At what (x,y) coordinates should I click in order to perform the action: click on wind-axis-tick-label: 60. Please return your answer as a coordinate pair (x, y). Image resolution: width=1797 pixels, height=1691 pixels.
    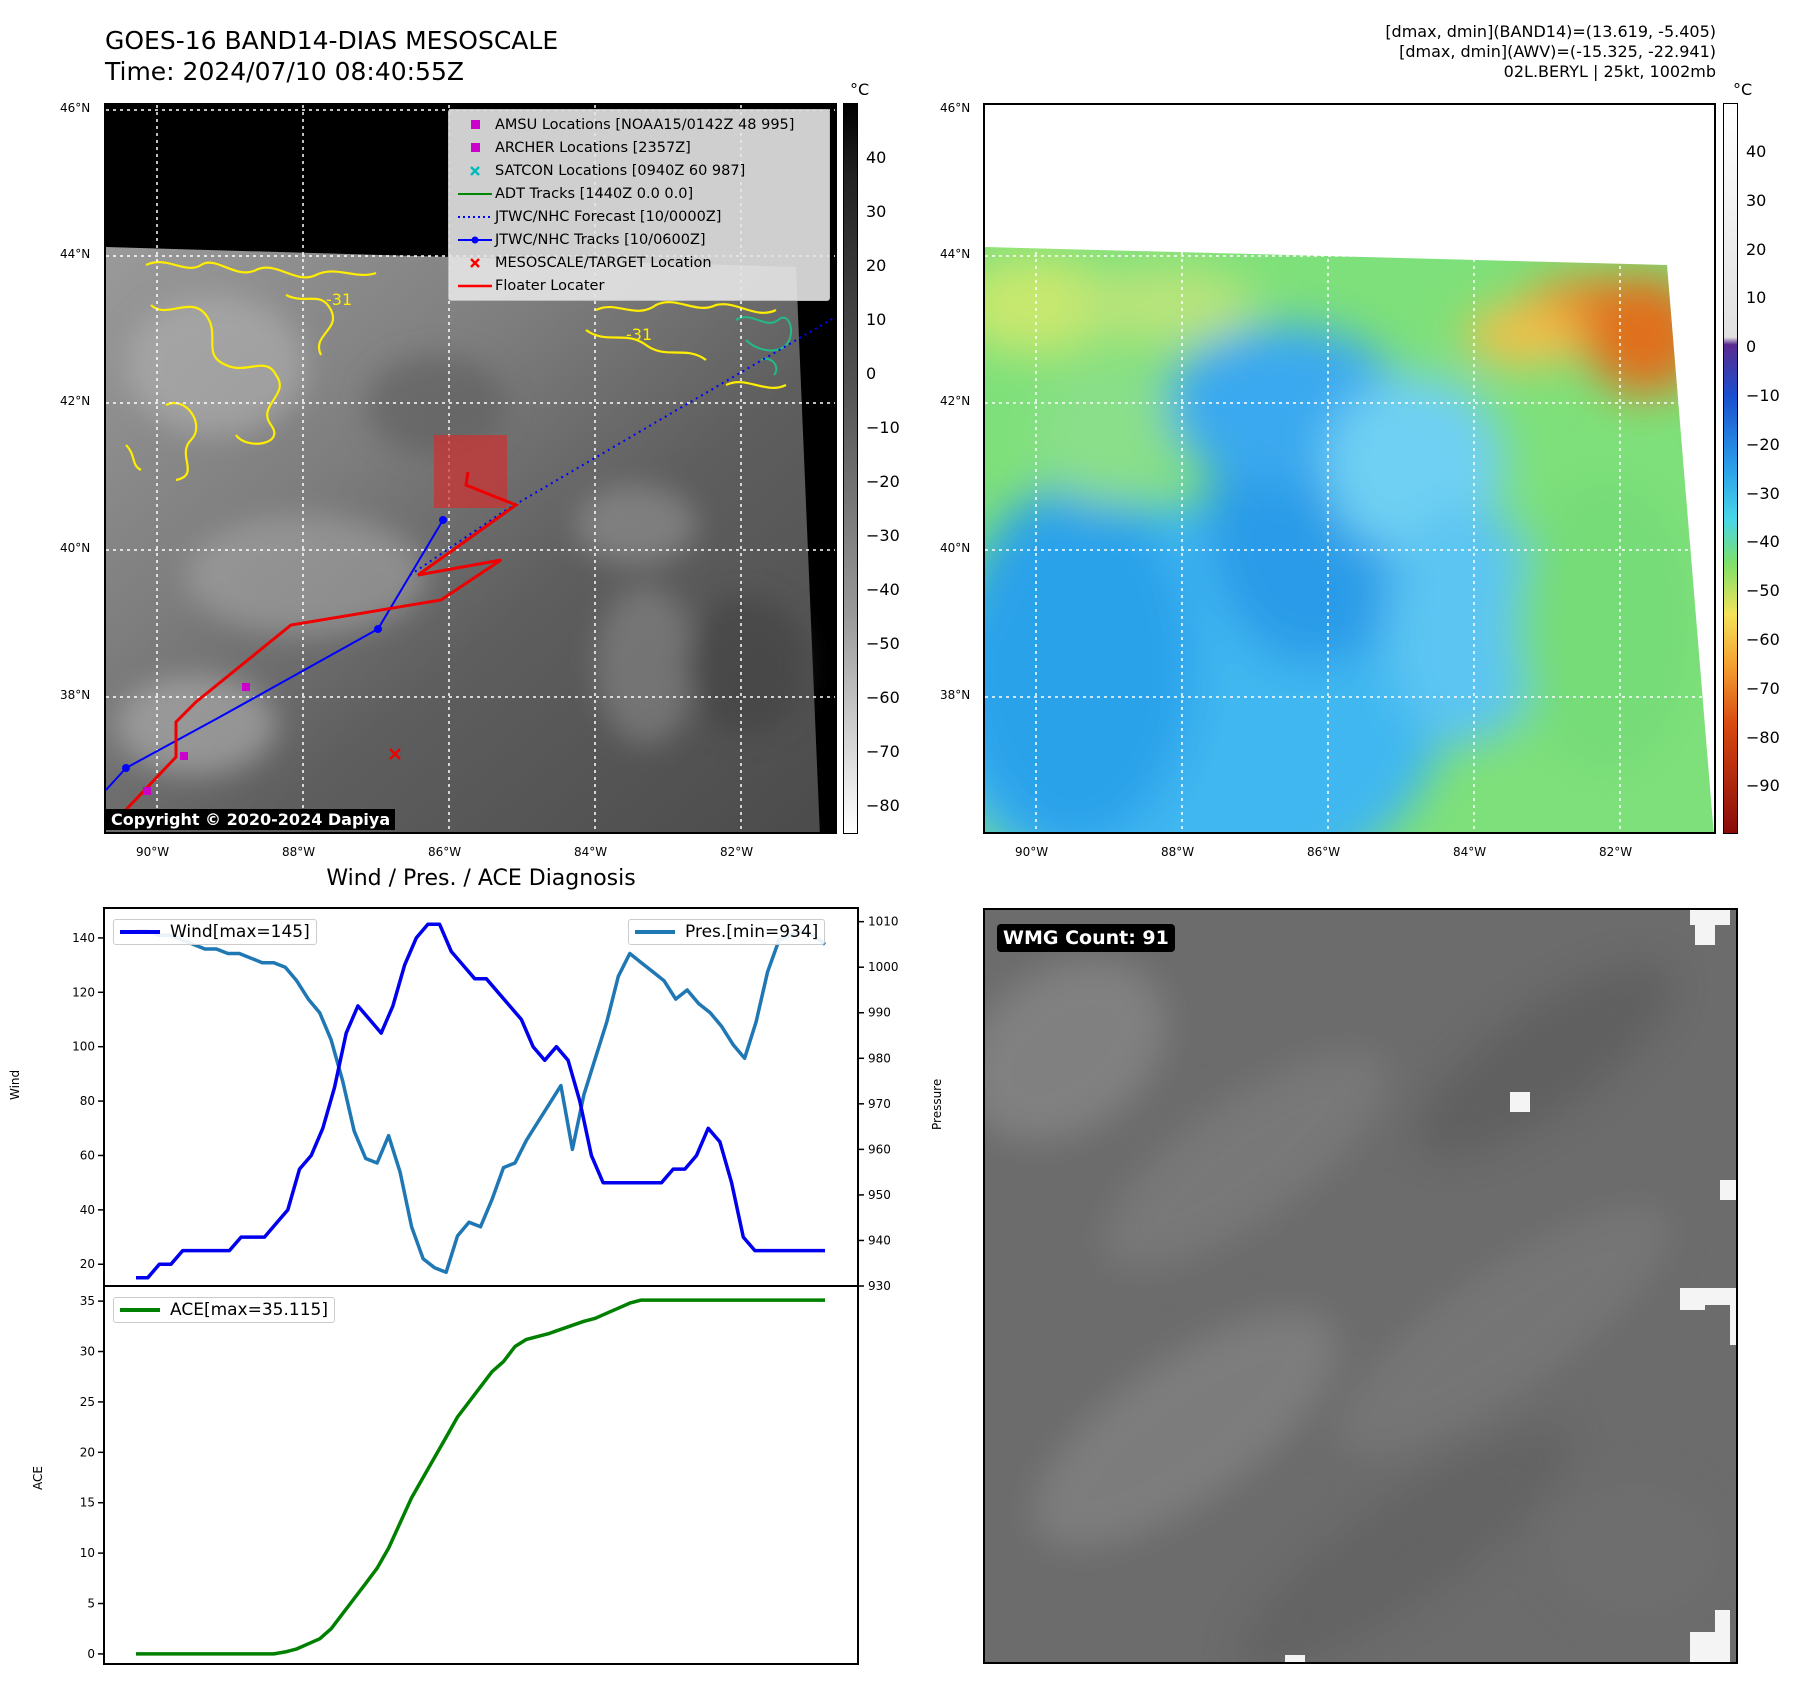
    Looking at the image, I should click on (87, 1155).